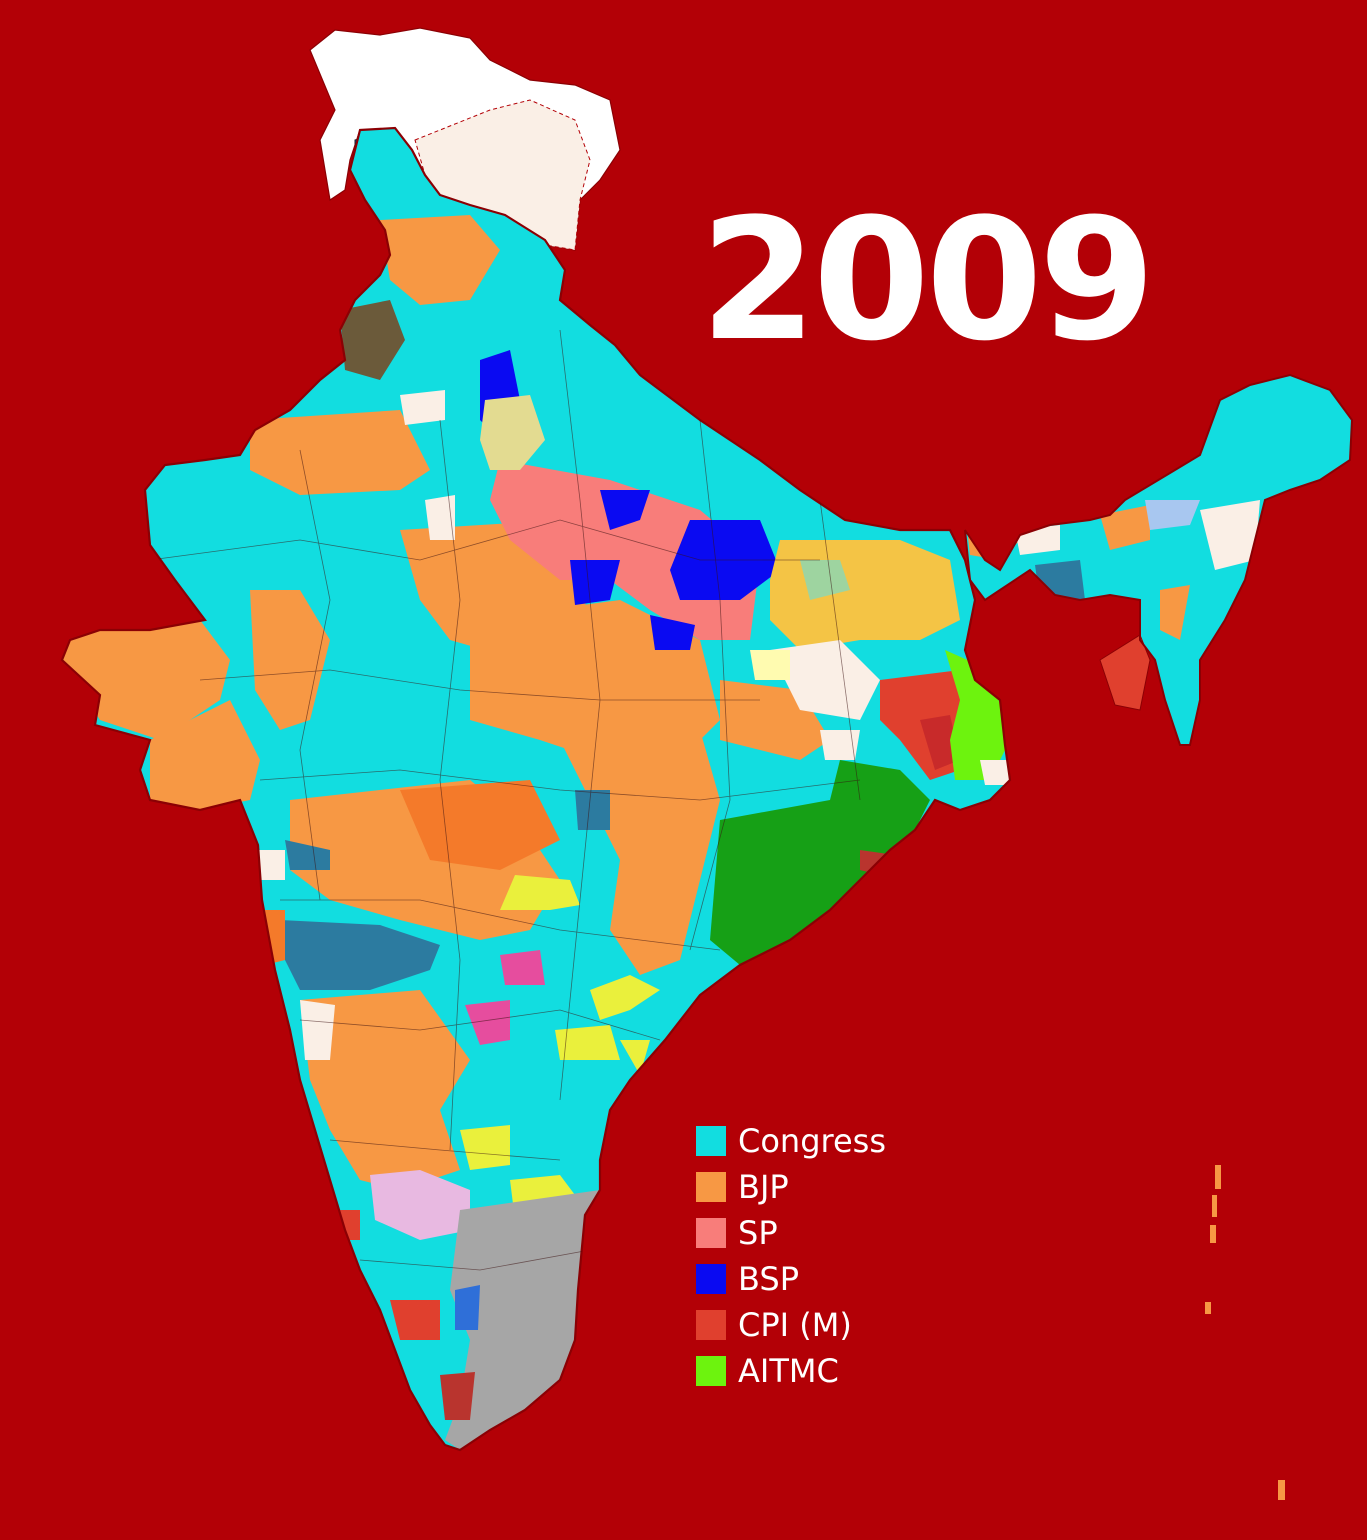  I want to click on legend-swatch-bjp, so click(711, 1187).